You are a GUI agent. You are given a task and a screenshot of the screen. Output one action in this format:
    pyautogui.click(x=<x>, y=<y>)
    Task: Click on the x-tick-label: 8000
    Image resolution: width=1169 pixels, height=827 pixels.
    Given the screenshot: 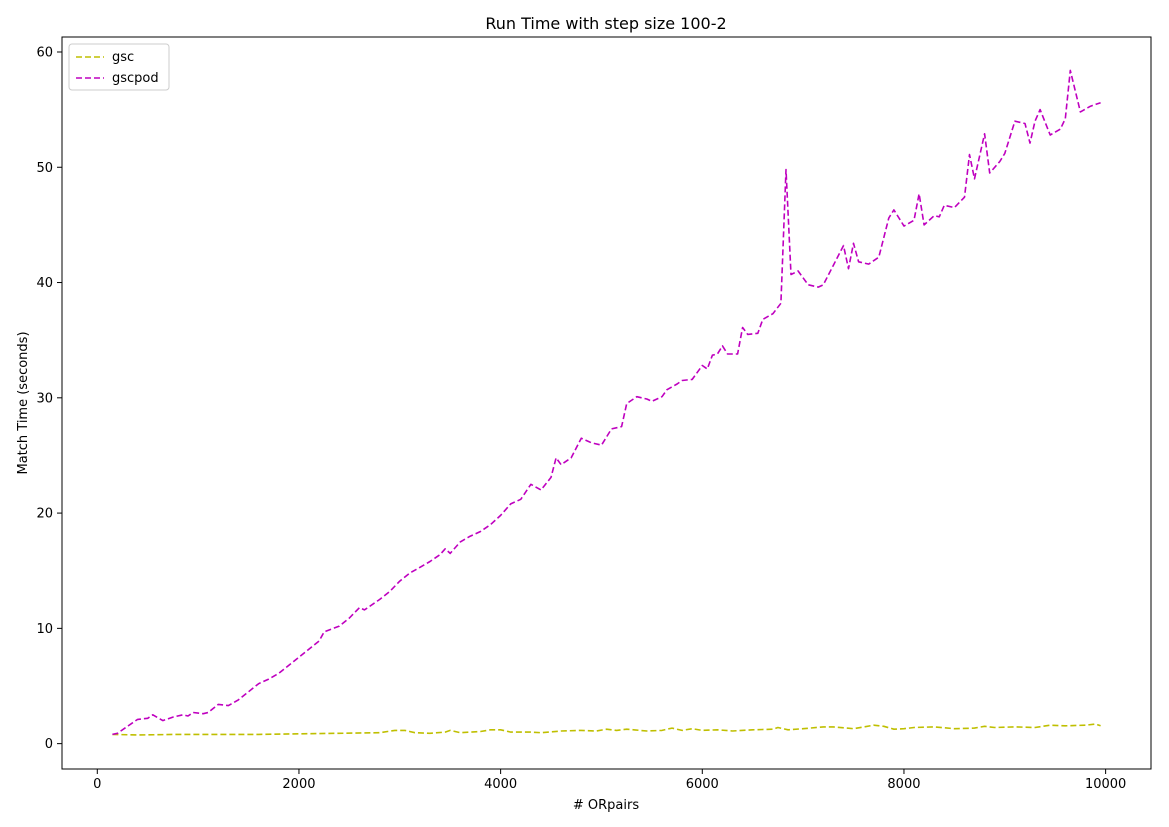 What is the action you would take?
    pyautogui.click(x=903, y=784)
    